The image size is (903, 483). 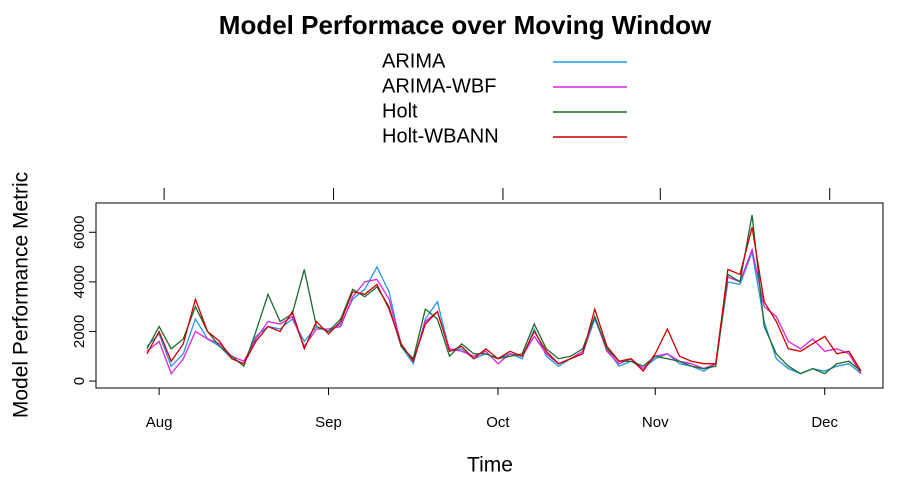 I want to click on y-tick-label: 2000, so click(x=79, y=331).